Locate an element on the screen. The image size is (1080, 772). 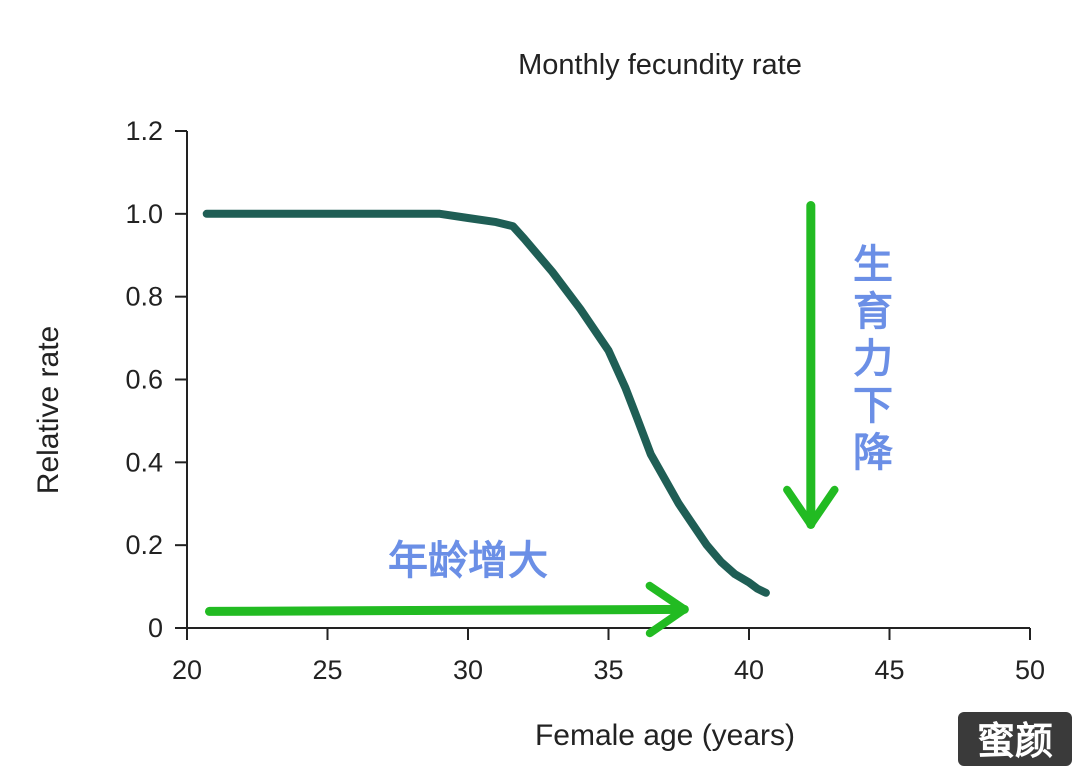
x-tick-label: 25 is located at coordinates (327, 670).